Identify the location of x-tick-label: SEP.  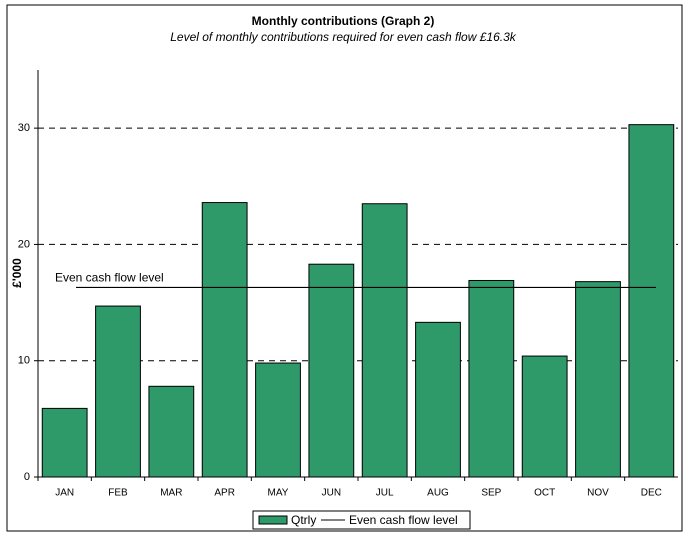
(491, 493).